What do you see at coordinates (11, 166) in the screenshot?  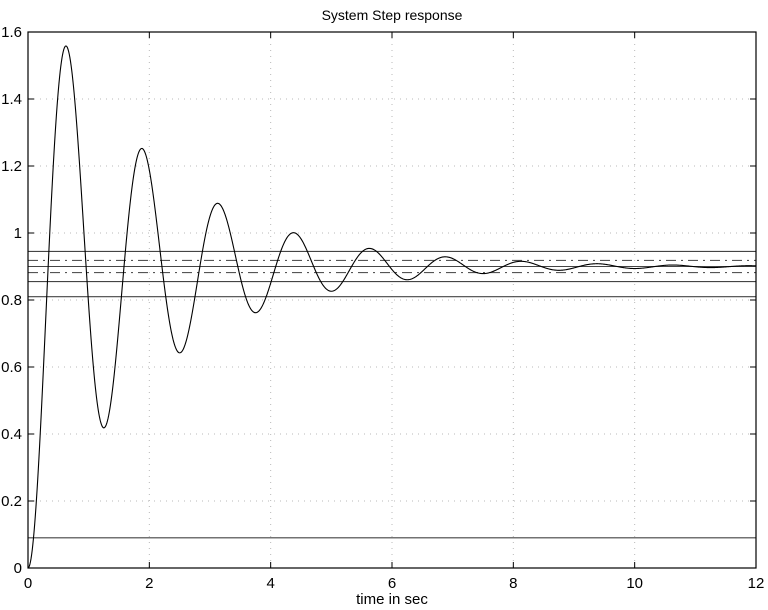 I see `y-tick-label: 1.2` at bounding box center [11, 166].